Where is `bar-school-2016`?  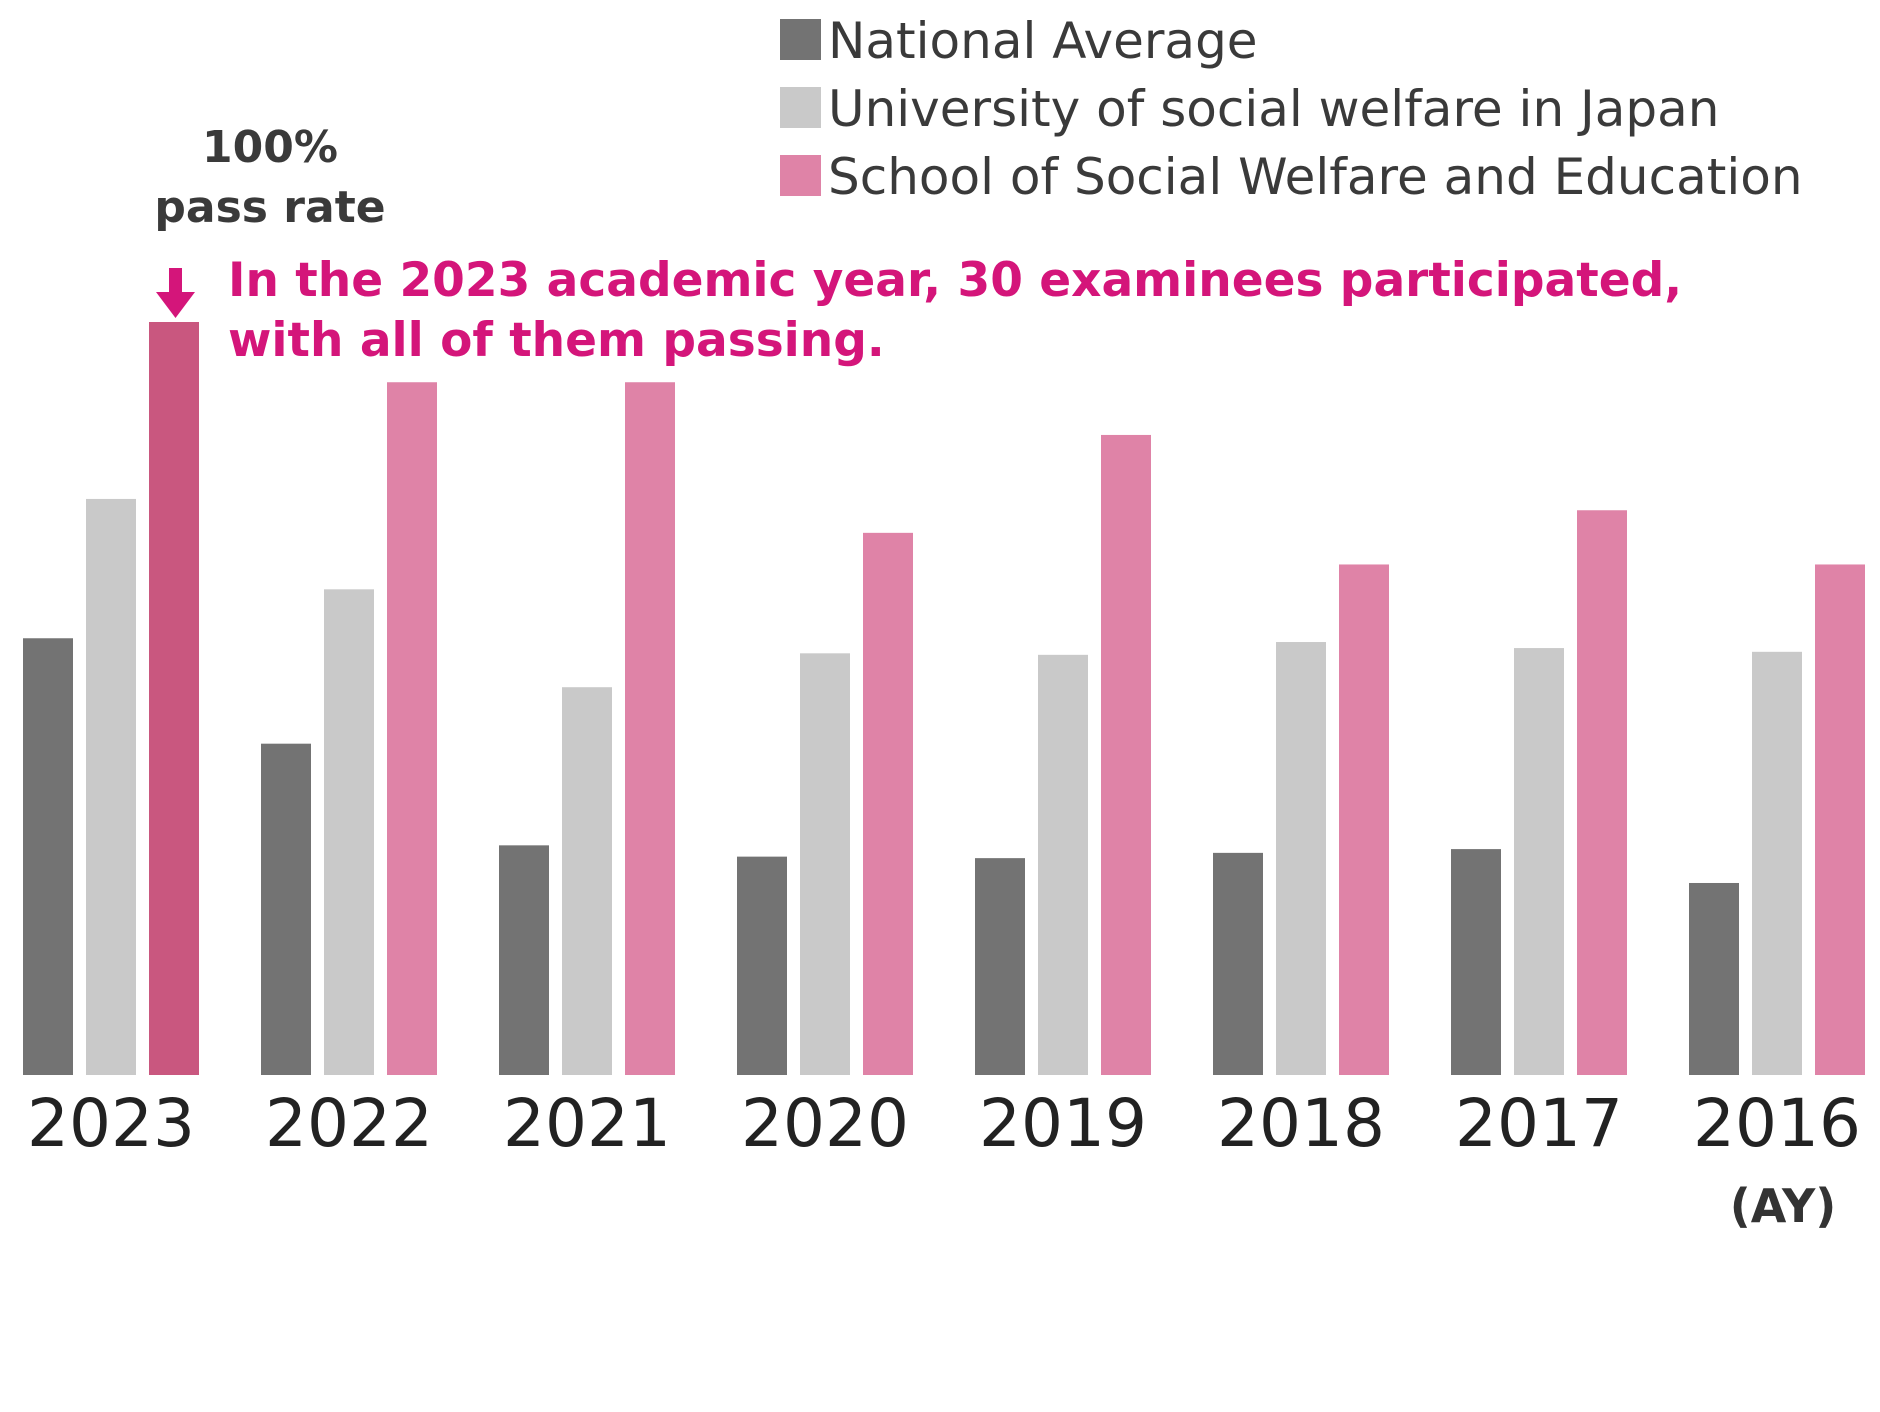 bar-school-2016 is located at coordinates (1840, 819).